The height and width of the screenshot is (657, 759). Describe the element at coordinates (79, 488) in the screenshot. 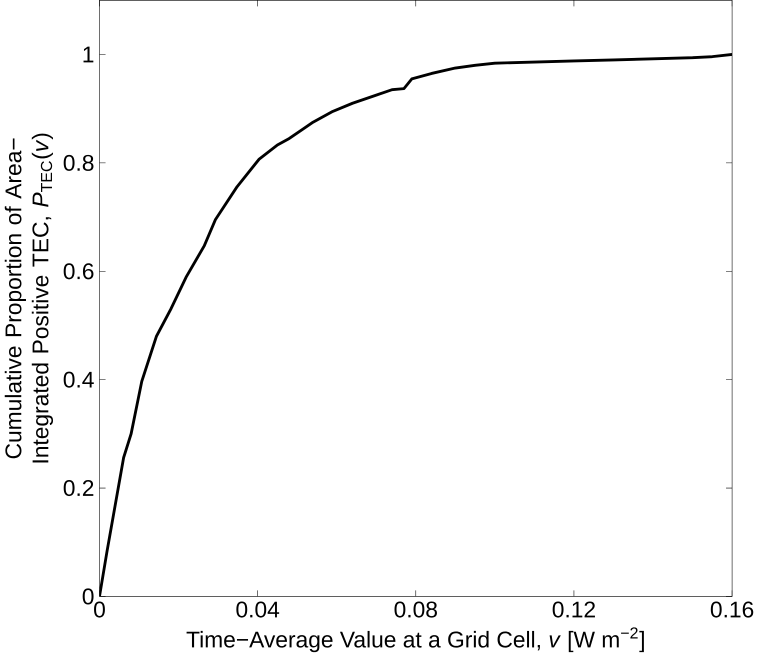

I see `y-tick-label: 0.2` at that location.